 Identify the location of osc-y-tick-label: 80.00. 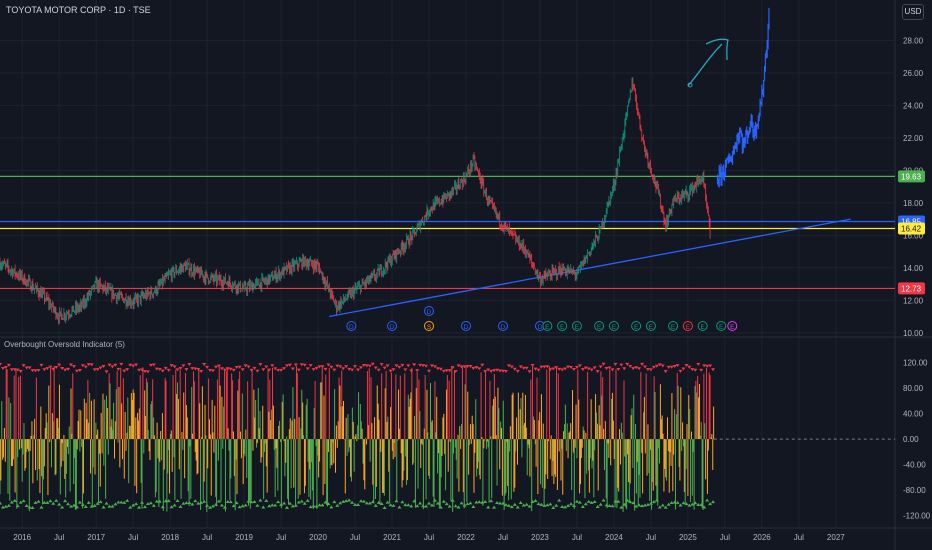
(913, 388).